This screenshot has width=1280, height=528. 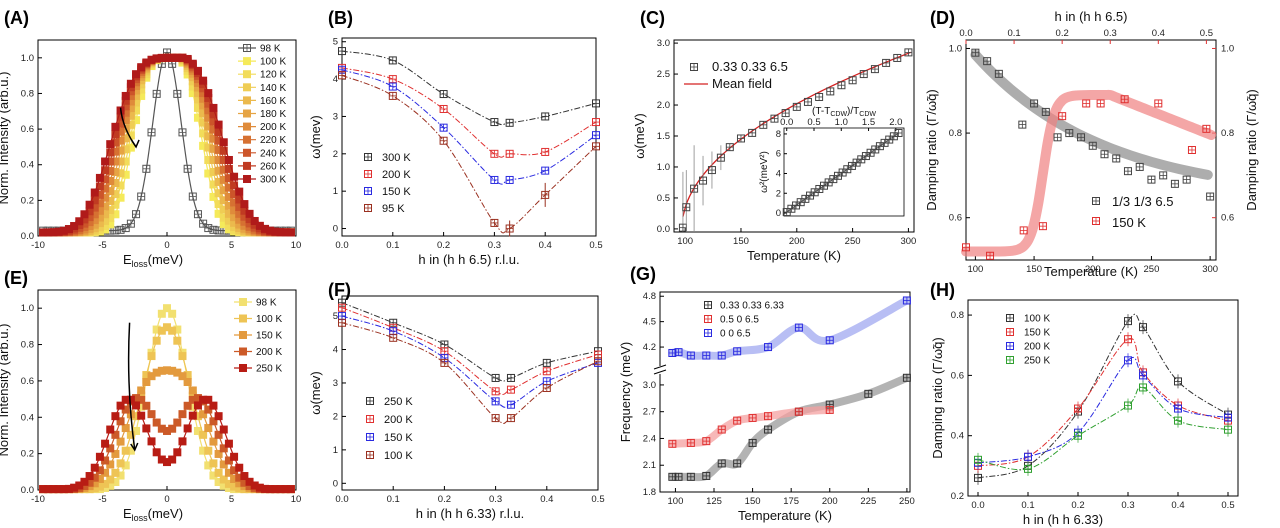 What do you see at coordinates (764, 172) in the screenshot?
I see `inset-y-label: ω²(meV²)` at bounding box center [764, 172].